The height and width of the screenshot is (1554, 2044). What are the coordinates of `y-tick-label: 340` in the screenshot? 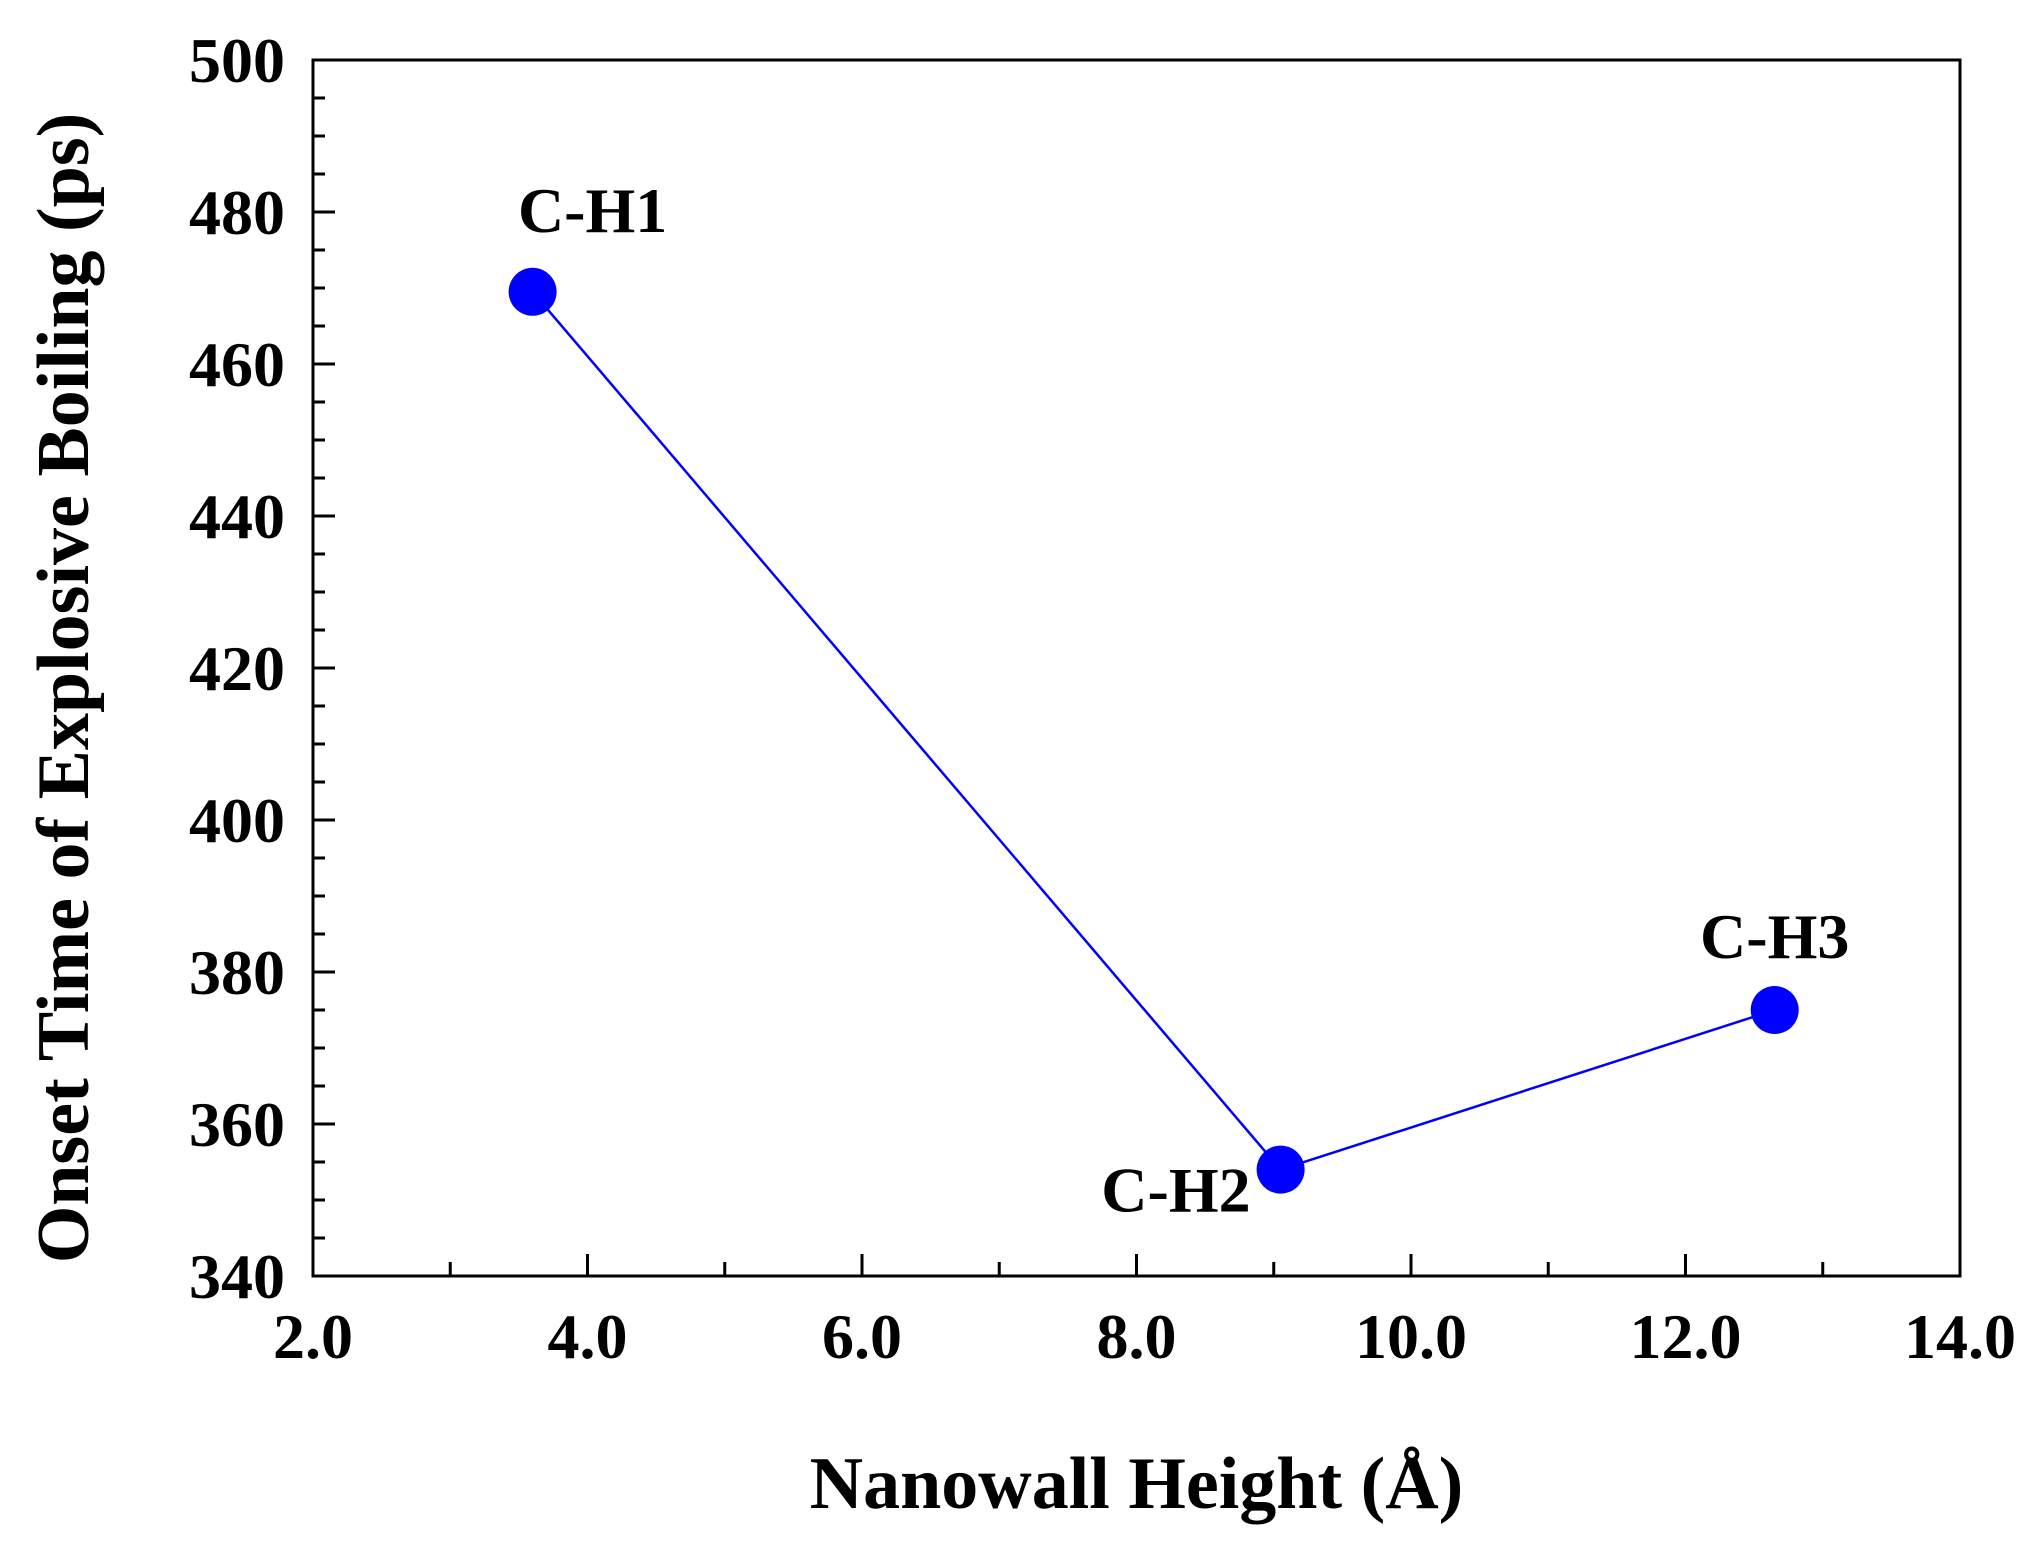 It's located at (237, 1276).